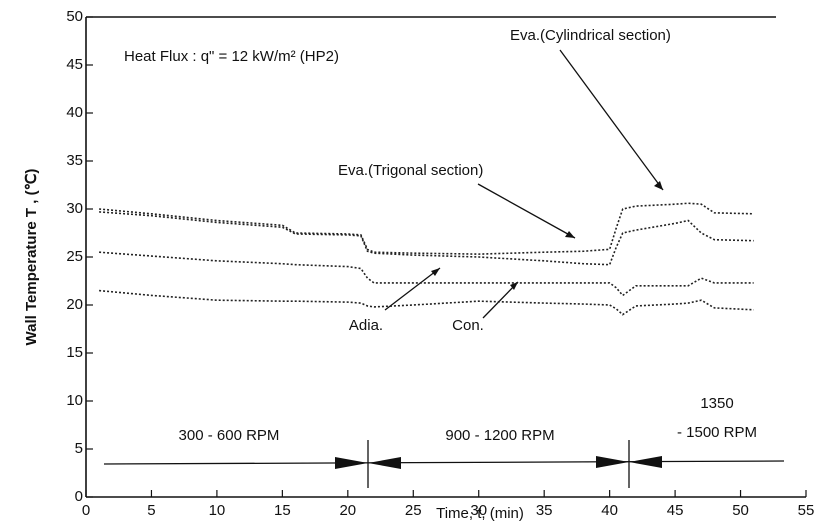 This screenshot has height=527, width=831. Describe the element at coordinates (413, 510) in the screenshot. I see `x-tick-label: 25` at that location.